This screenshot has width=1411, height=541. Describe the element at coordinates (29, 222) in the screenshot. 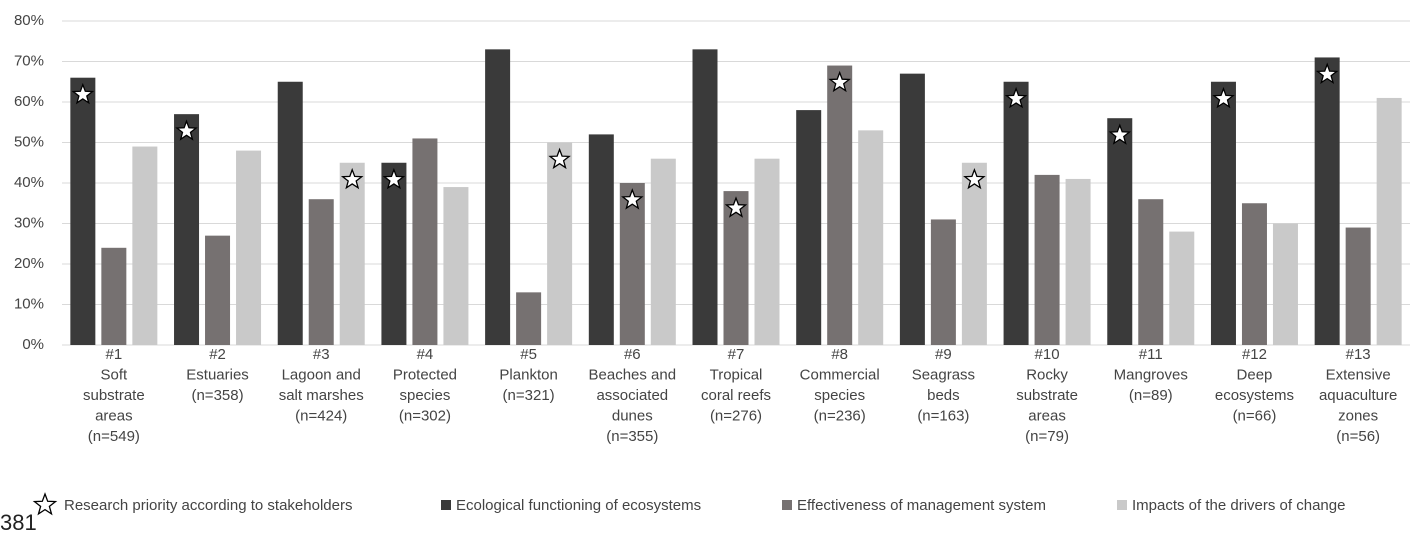

I see `y-tick-label: 30%` at that location.